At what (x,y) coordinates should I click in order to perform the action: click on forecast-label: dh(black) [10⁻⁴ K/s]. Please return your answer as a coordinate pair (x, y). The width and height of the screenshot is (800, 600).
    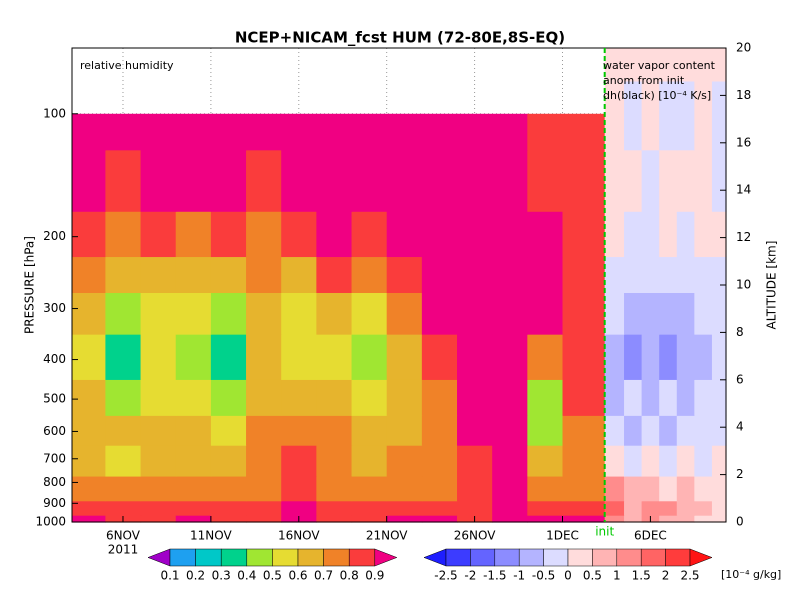
    Looking at the image, I should click on (657, 95).